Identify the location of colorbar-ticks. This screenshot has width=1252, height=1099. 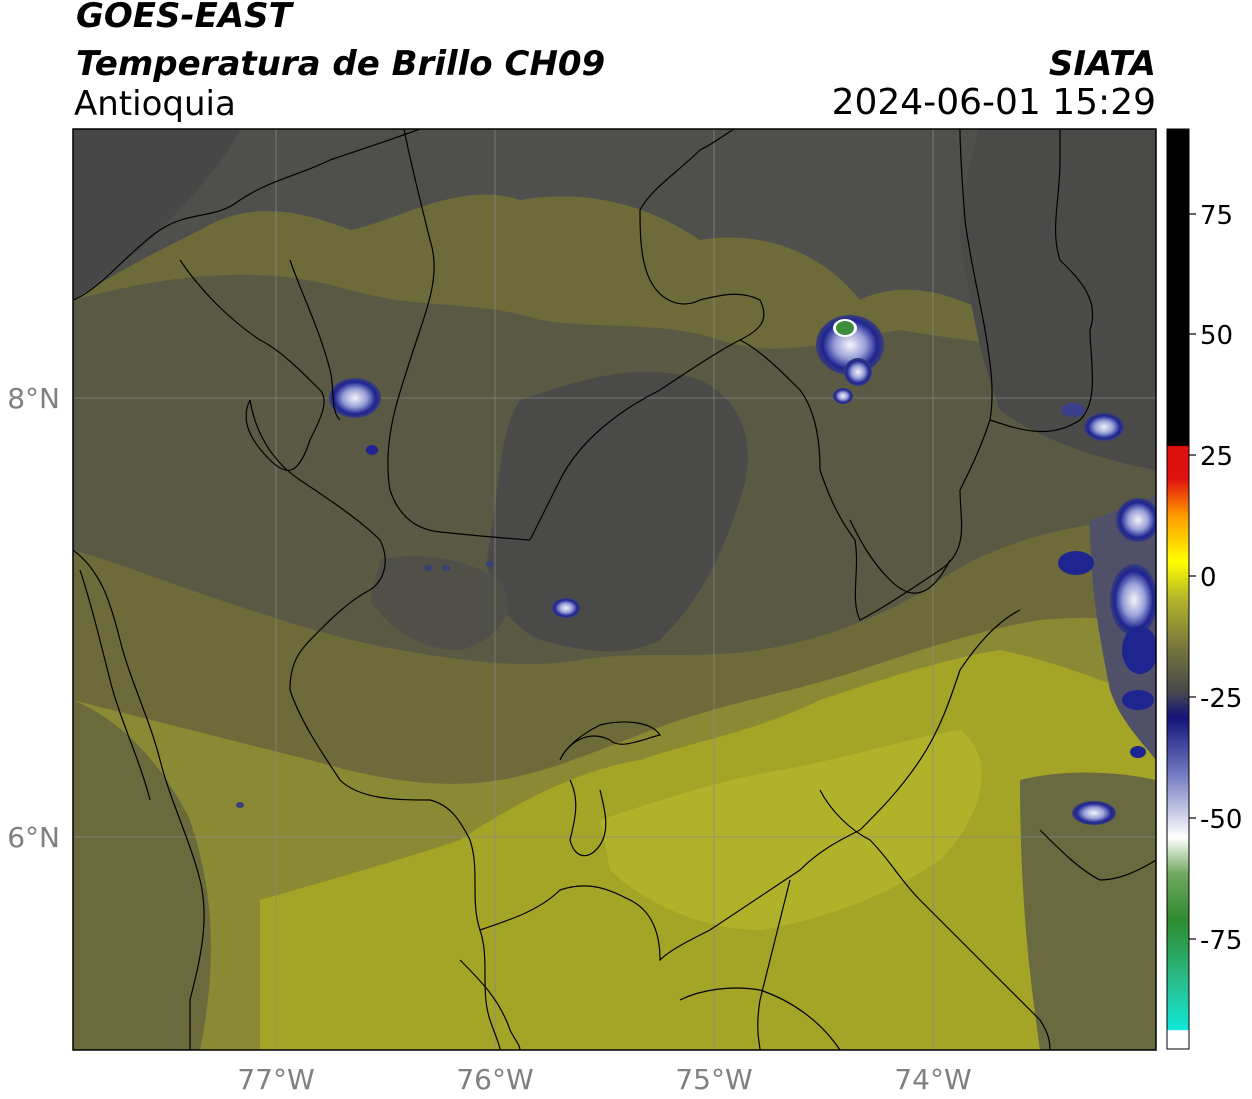
(1192, 576).